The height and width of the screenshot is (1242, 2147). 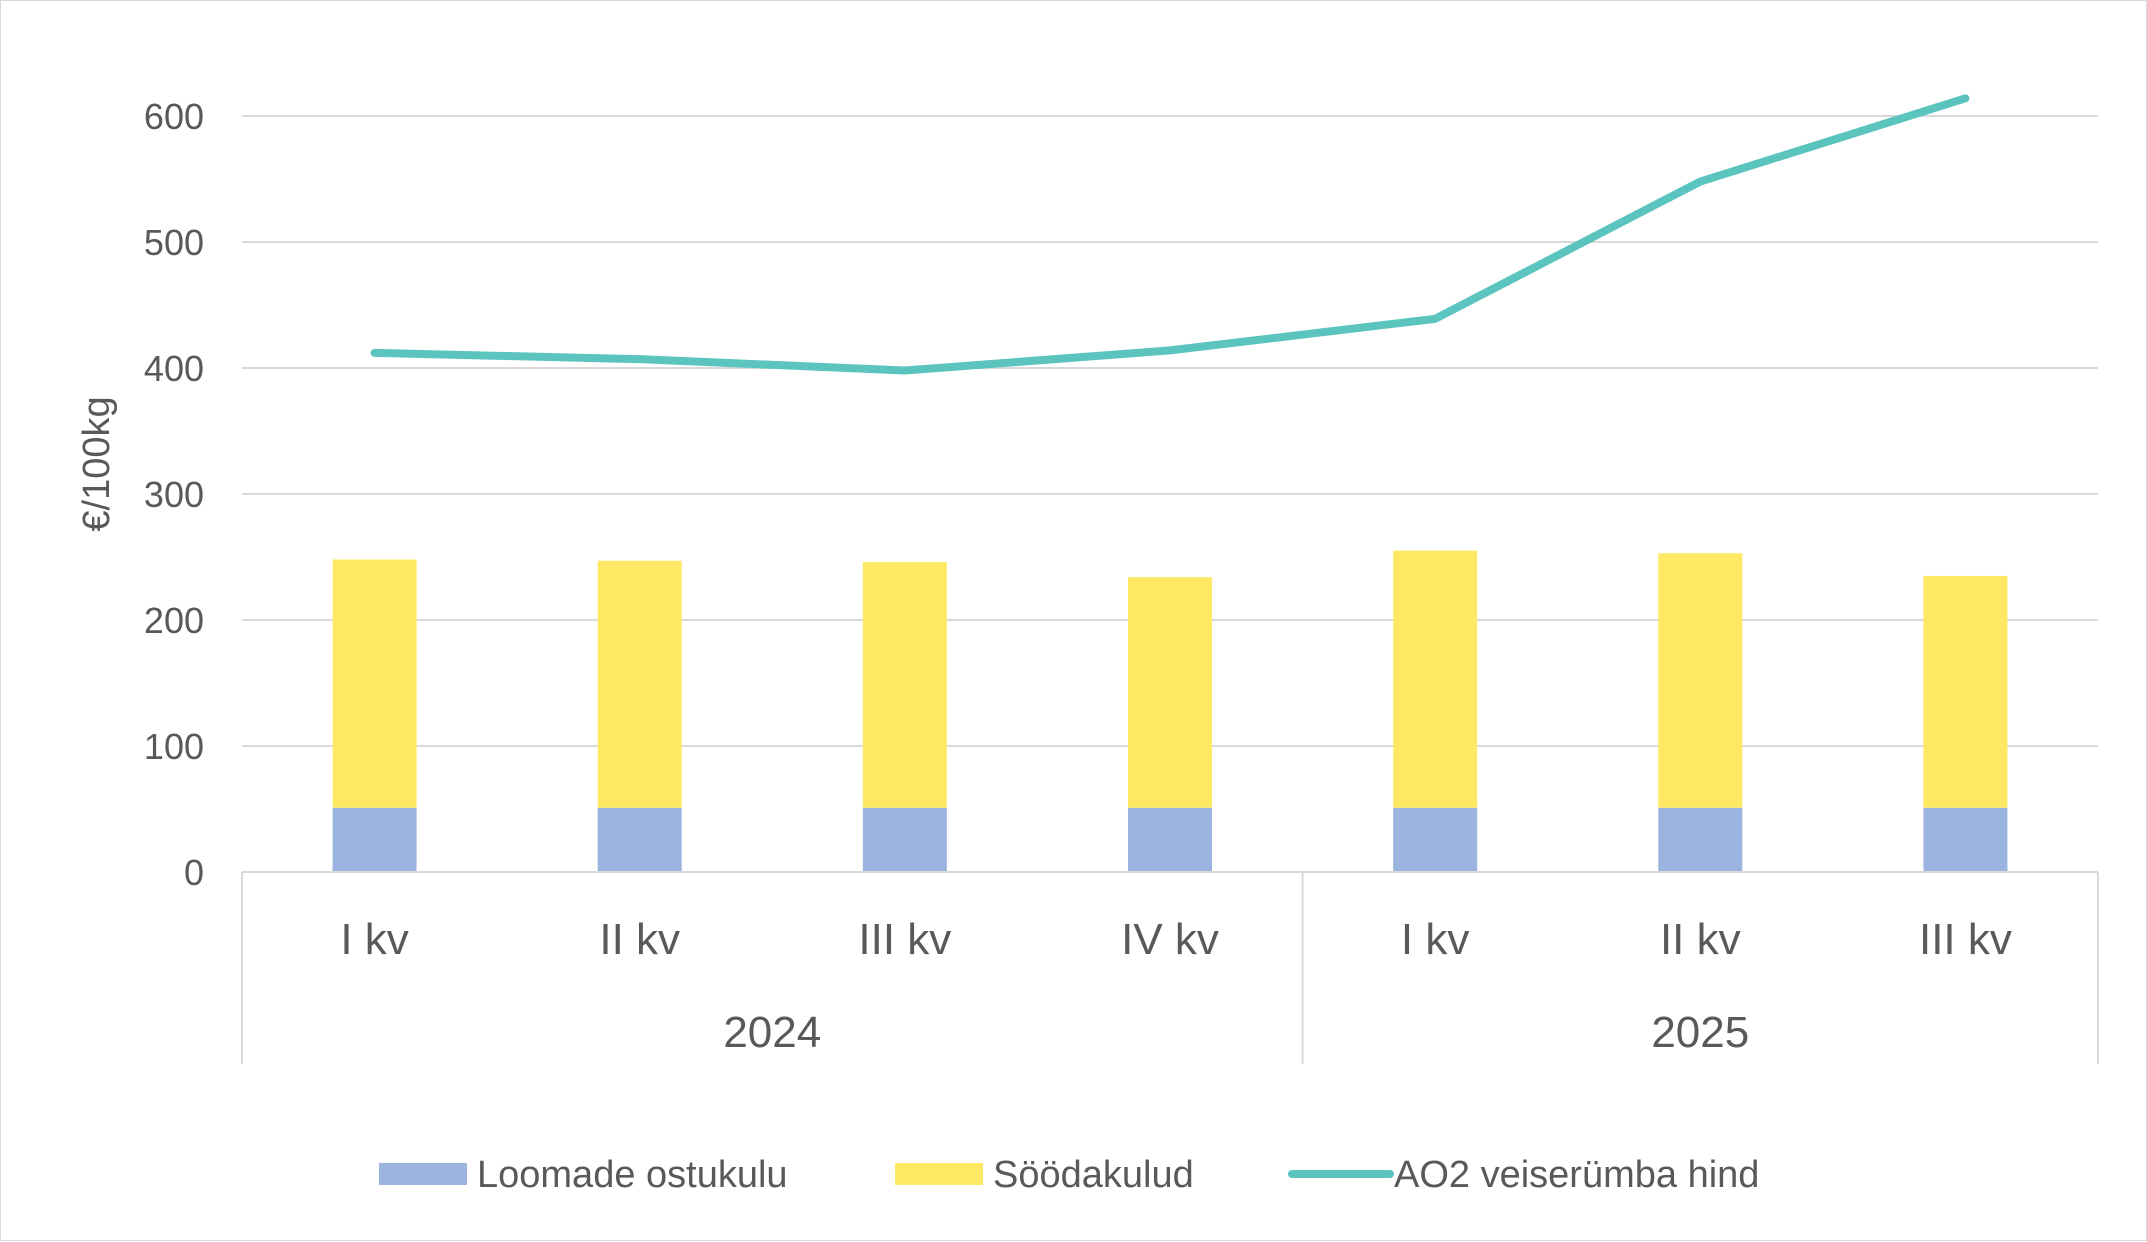 What do you see at coordinates (97, 463) in the screenshot?
I see `y-axis-title: €/100kg` at bounding box center [97, 463].